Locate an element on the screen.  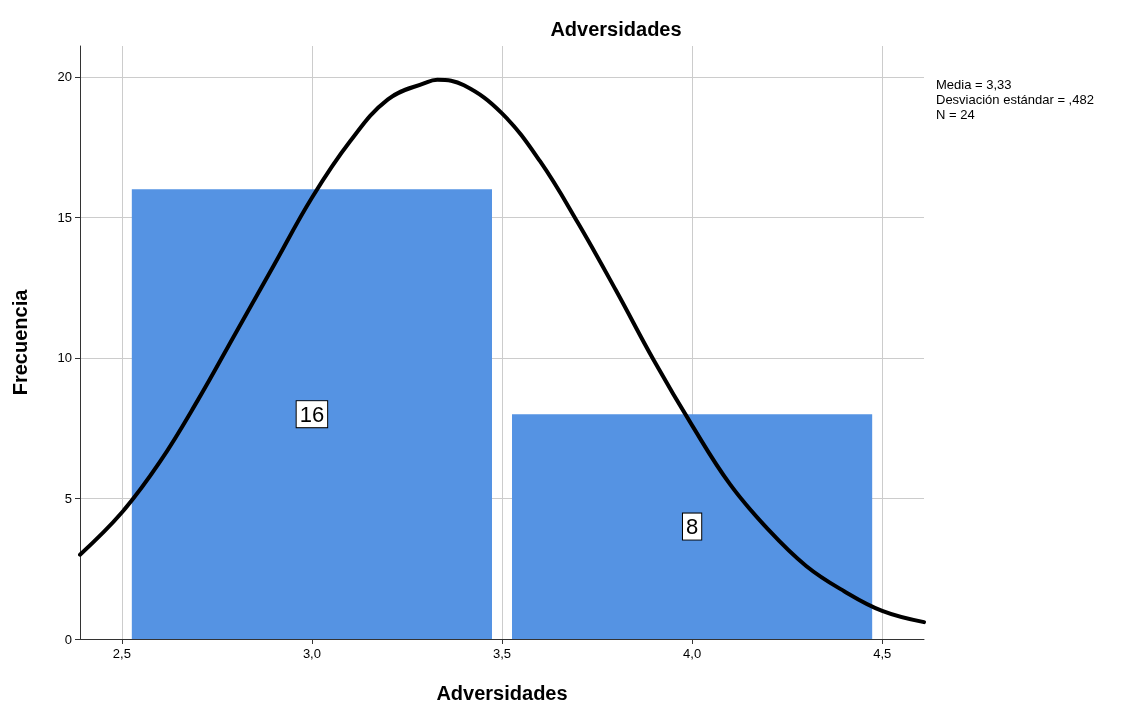
data-label: 8 is located at coordinates (692, 527).